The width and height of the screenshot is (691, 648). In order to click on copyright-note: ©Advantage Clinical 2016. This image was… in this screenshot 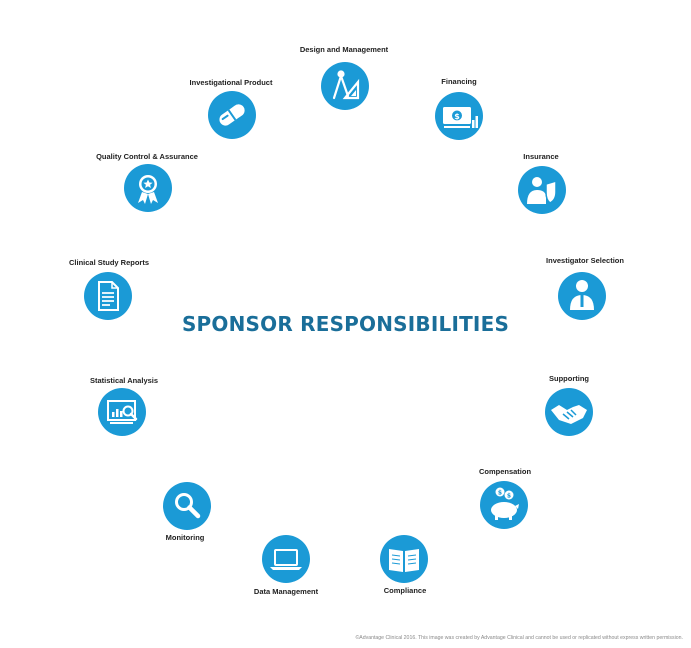, I will do `click(519, 638)`.